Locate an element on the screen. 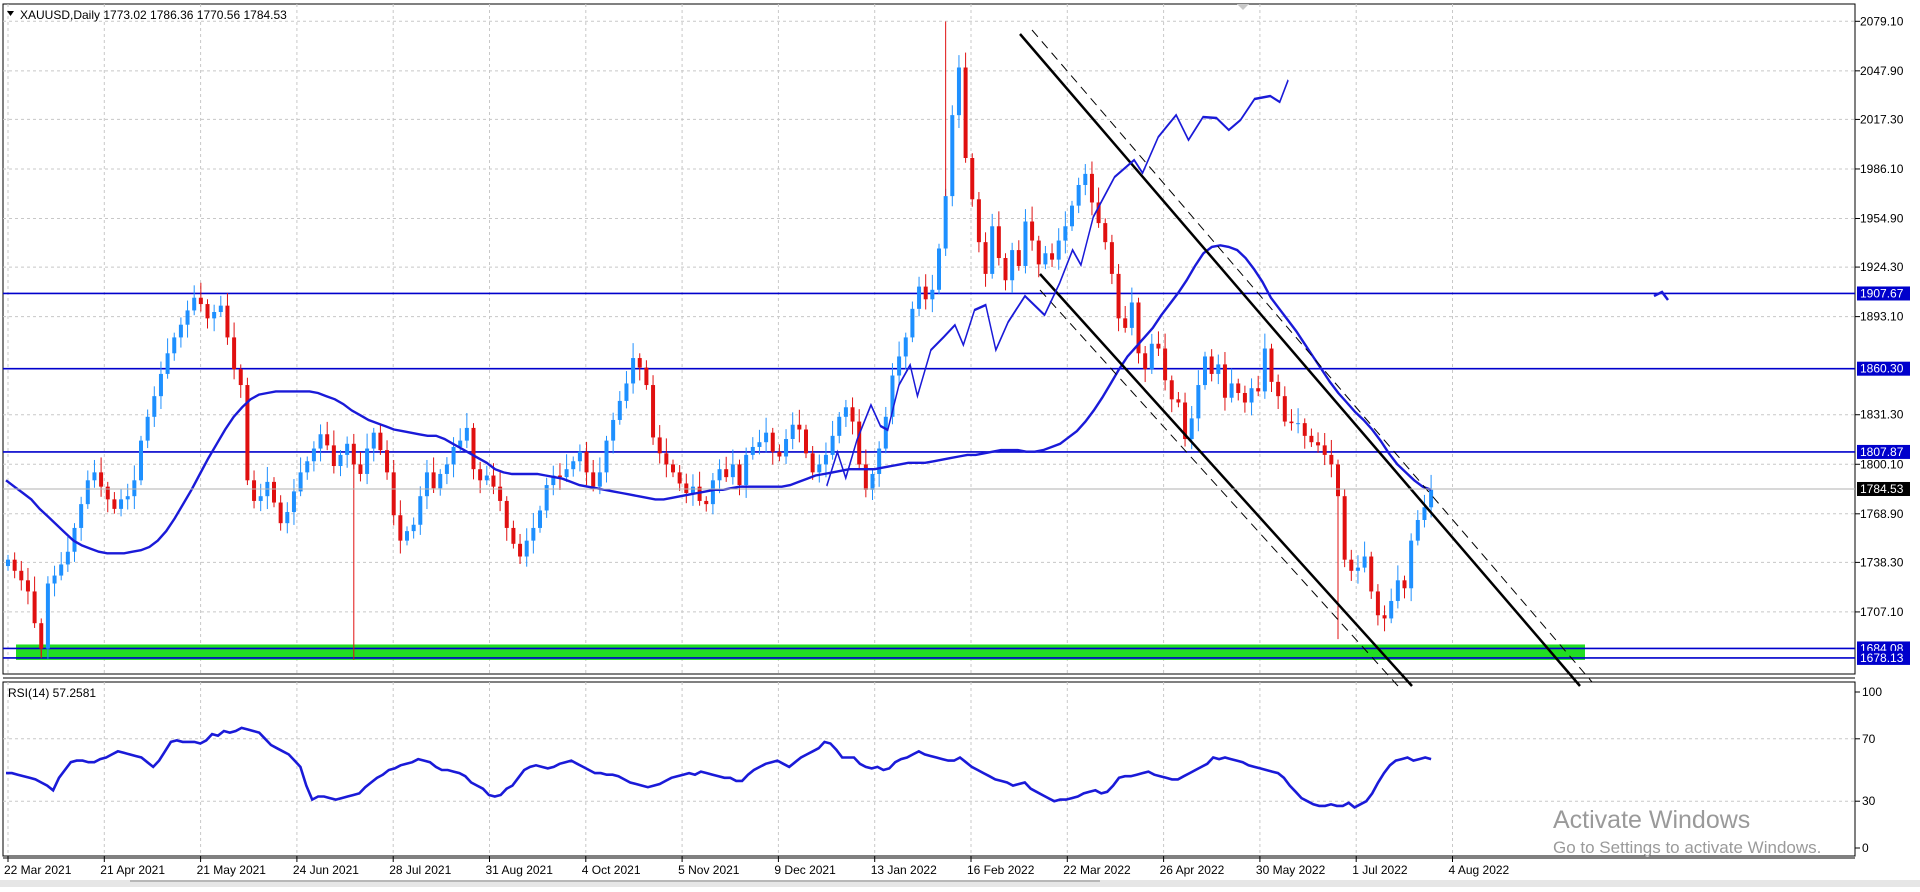 The height and width of the screenshot is (892, 1920). svg-text: 1678.13 is located at coordinates (1882, 658).